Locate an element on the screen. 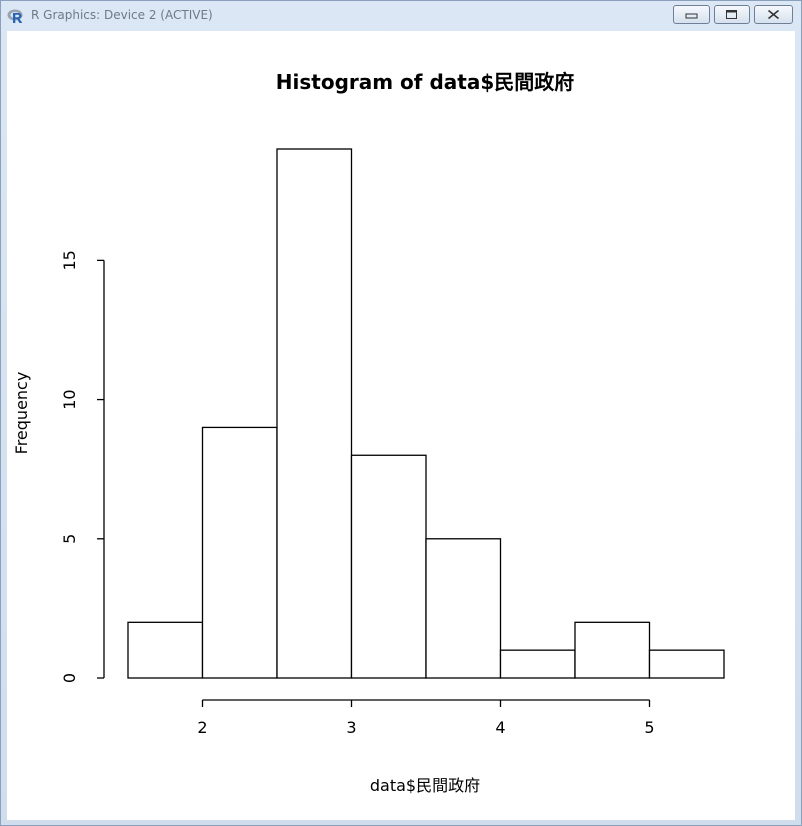 The height and width of the screenshot is (826, 802). chart-title: Histogram of data$民間政府 is located at coordinates (425, 82).